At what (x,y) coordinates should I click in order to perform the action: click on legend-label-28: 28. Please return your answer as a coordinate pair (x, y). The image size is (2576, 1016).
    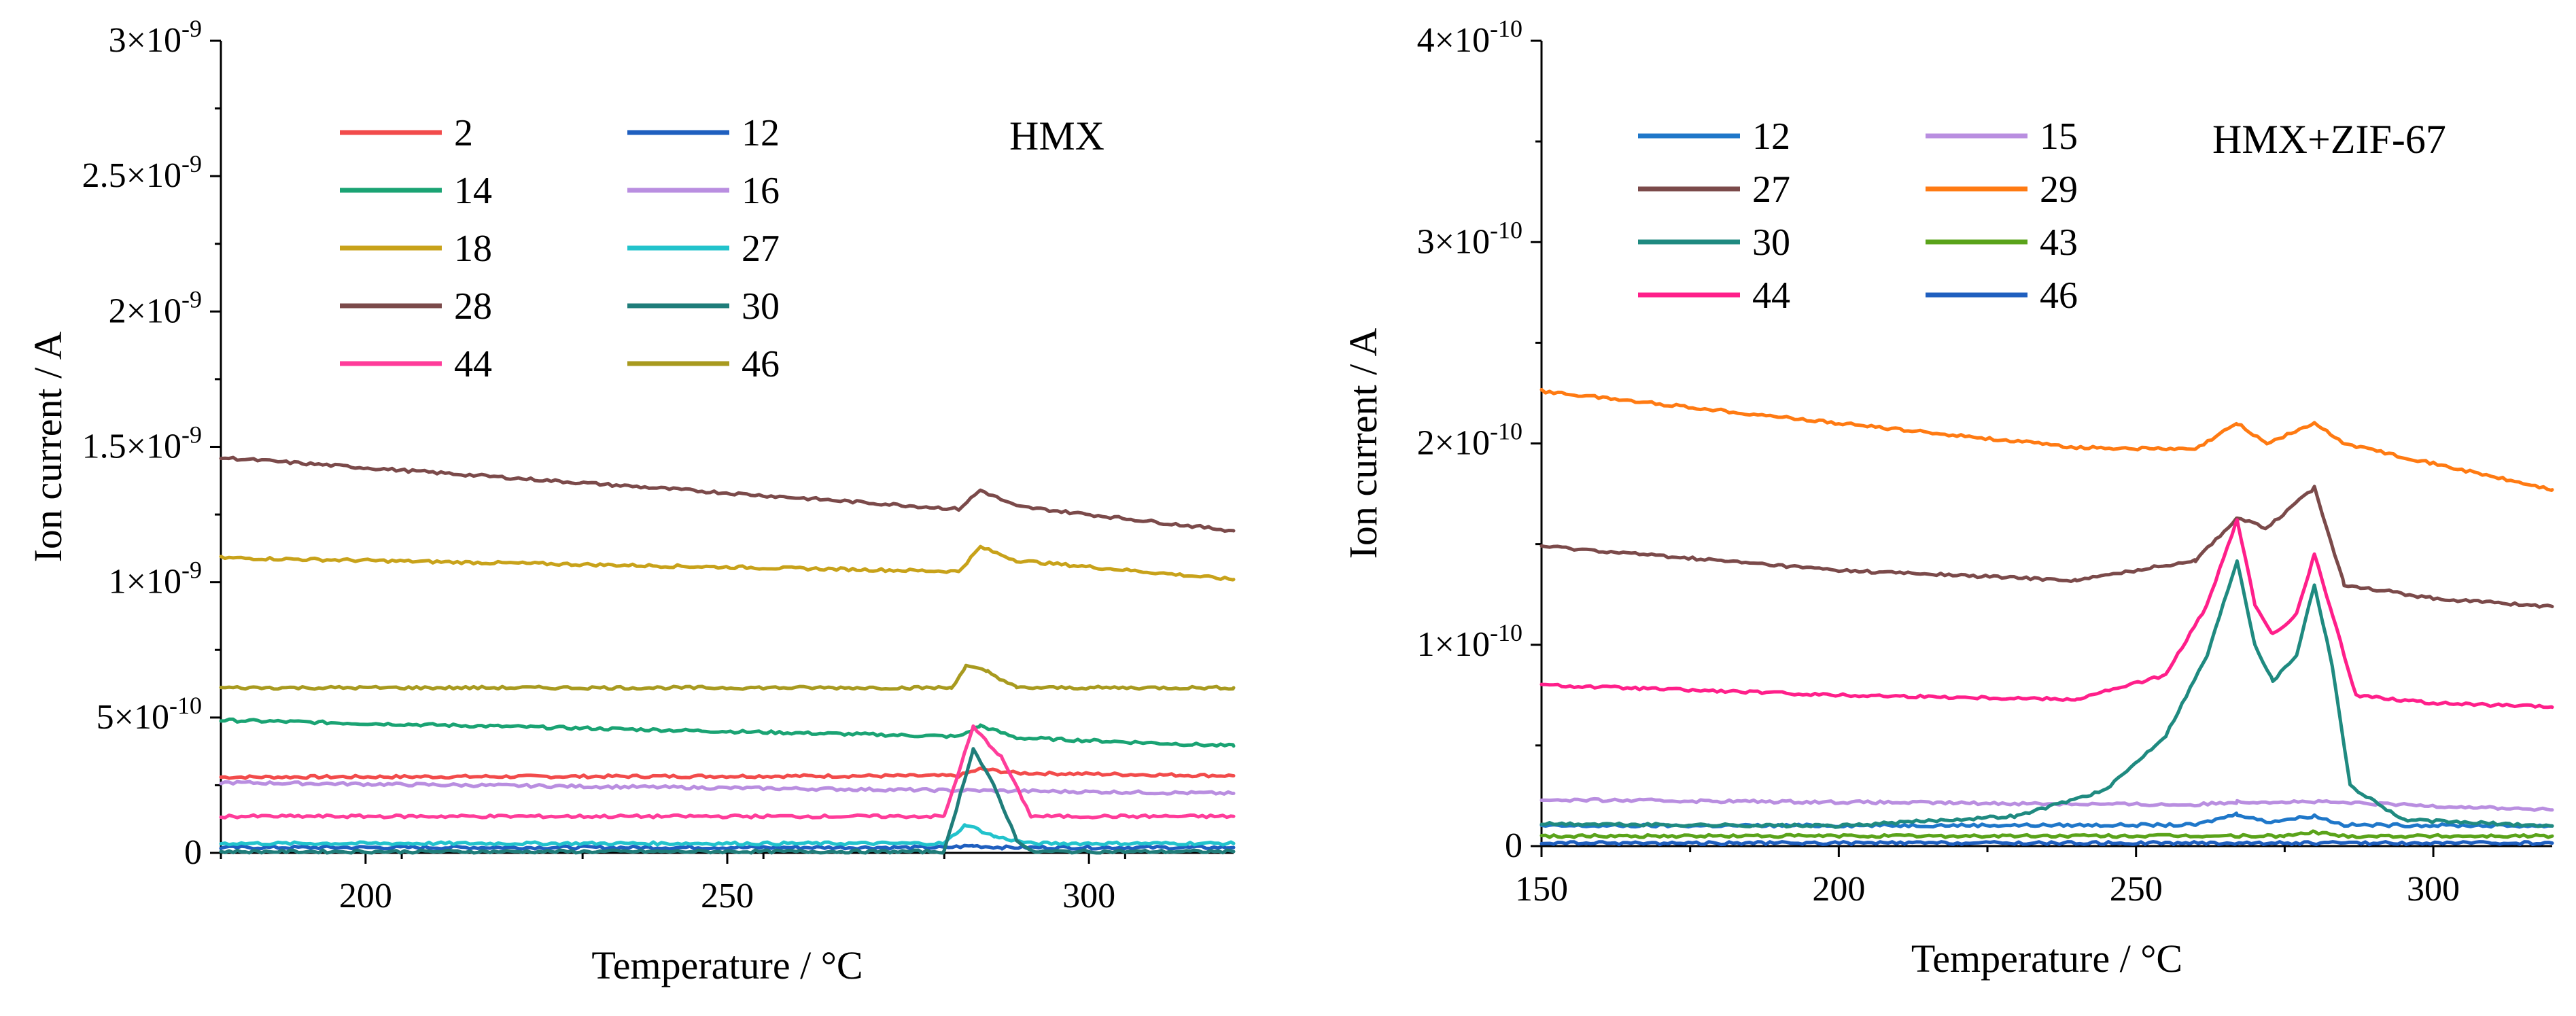
    Looking at the image, I should click on (473, 306).